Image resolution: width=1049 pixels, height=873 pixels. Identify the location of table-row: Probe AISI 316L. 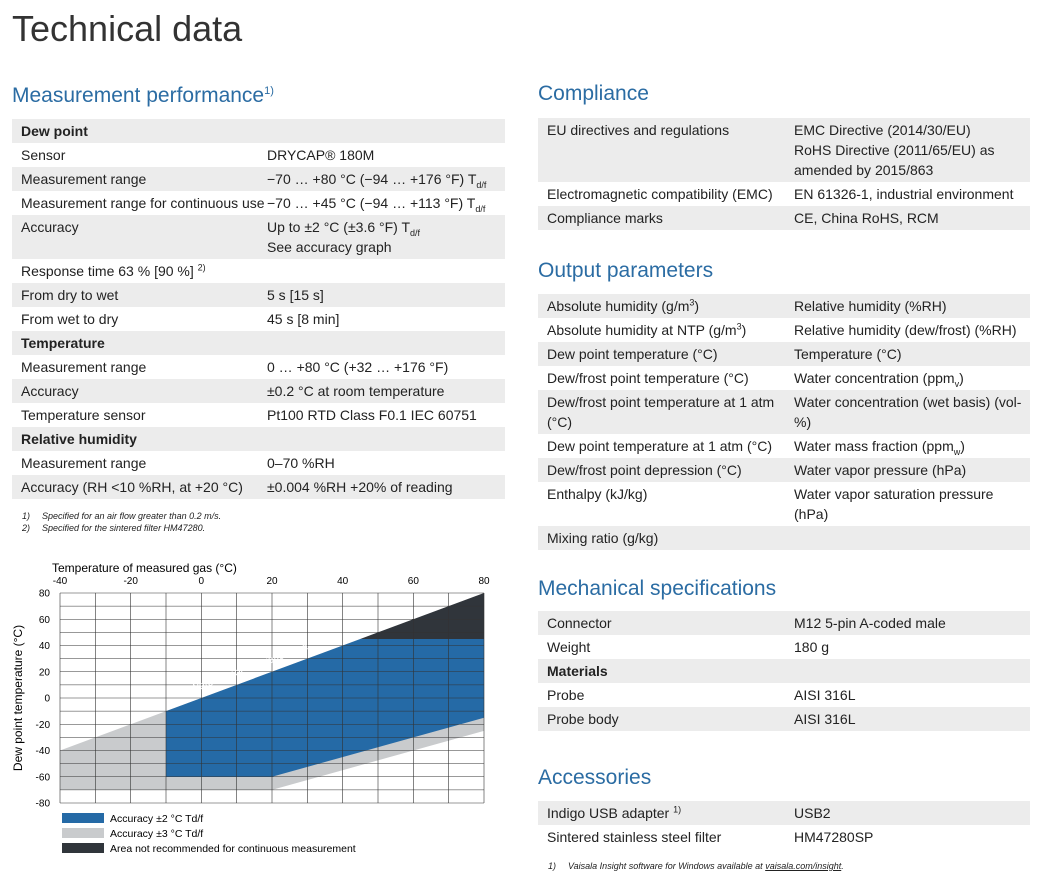
(784, 695).